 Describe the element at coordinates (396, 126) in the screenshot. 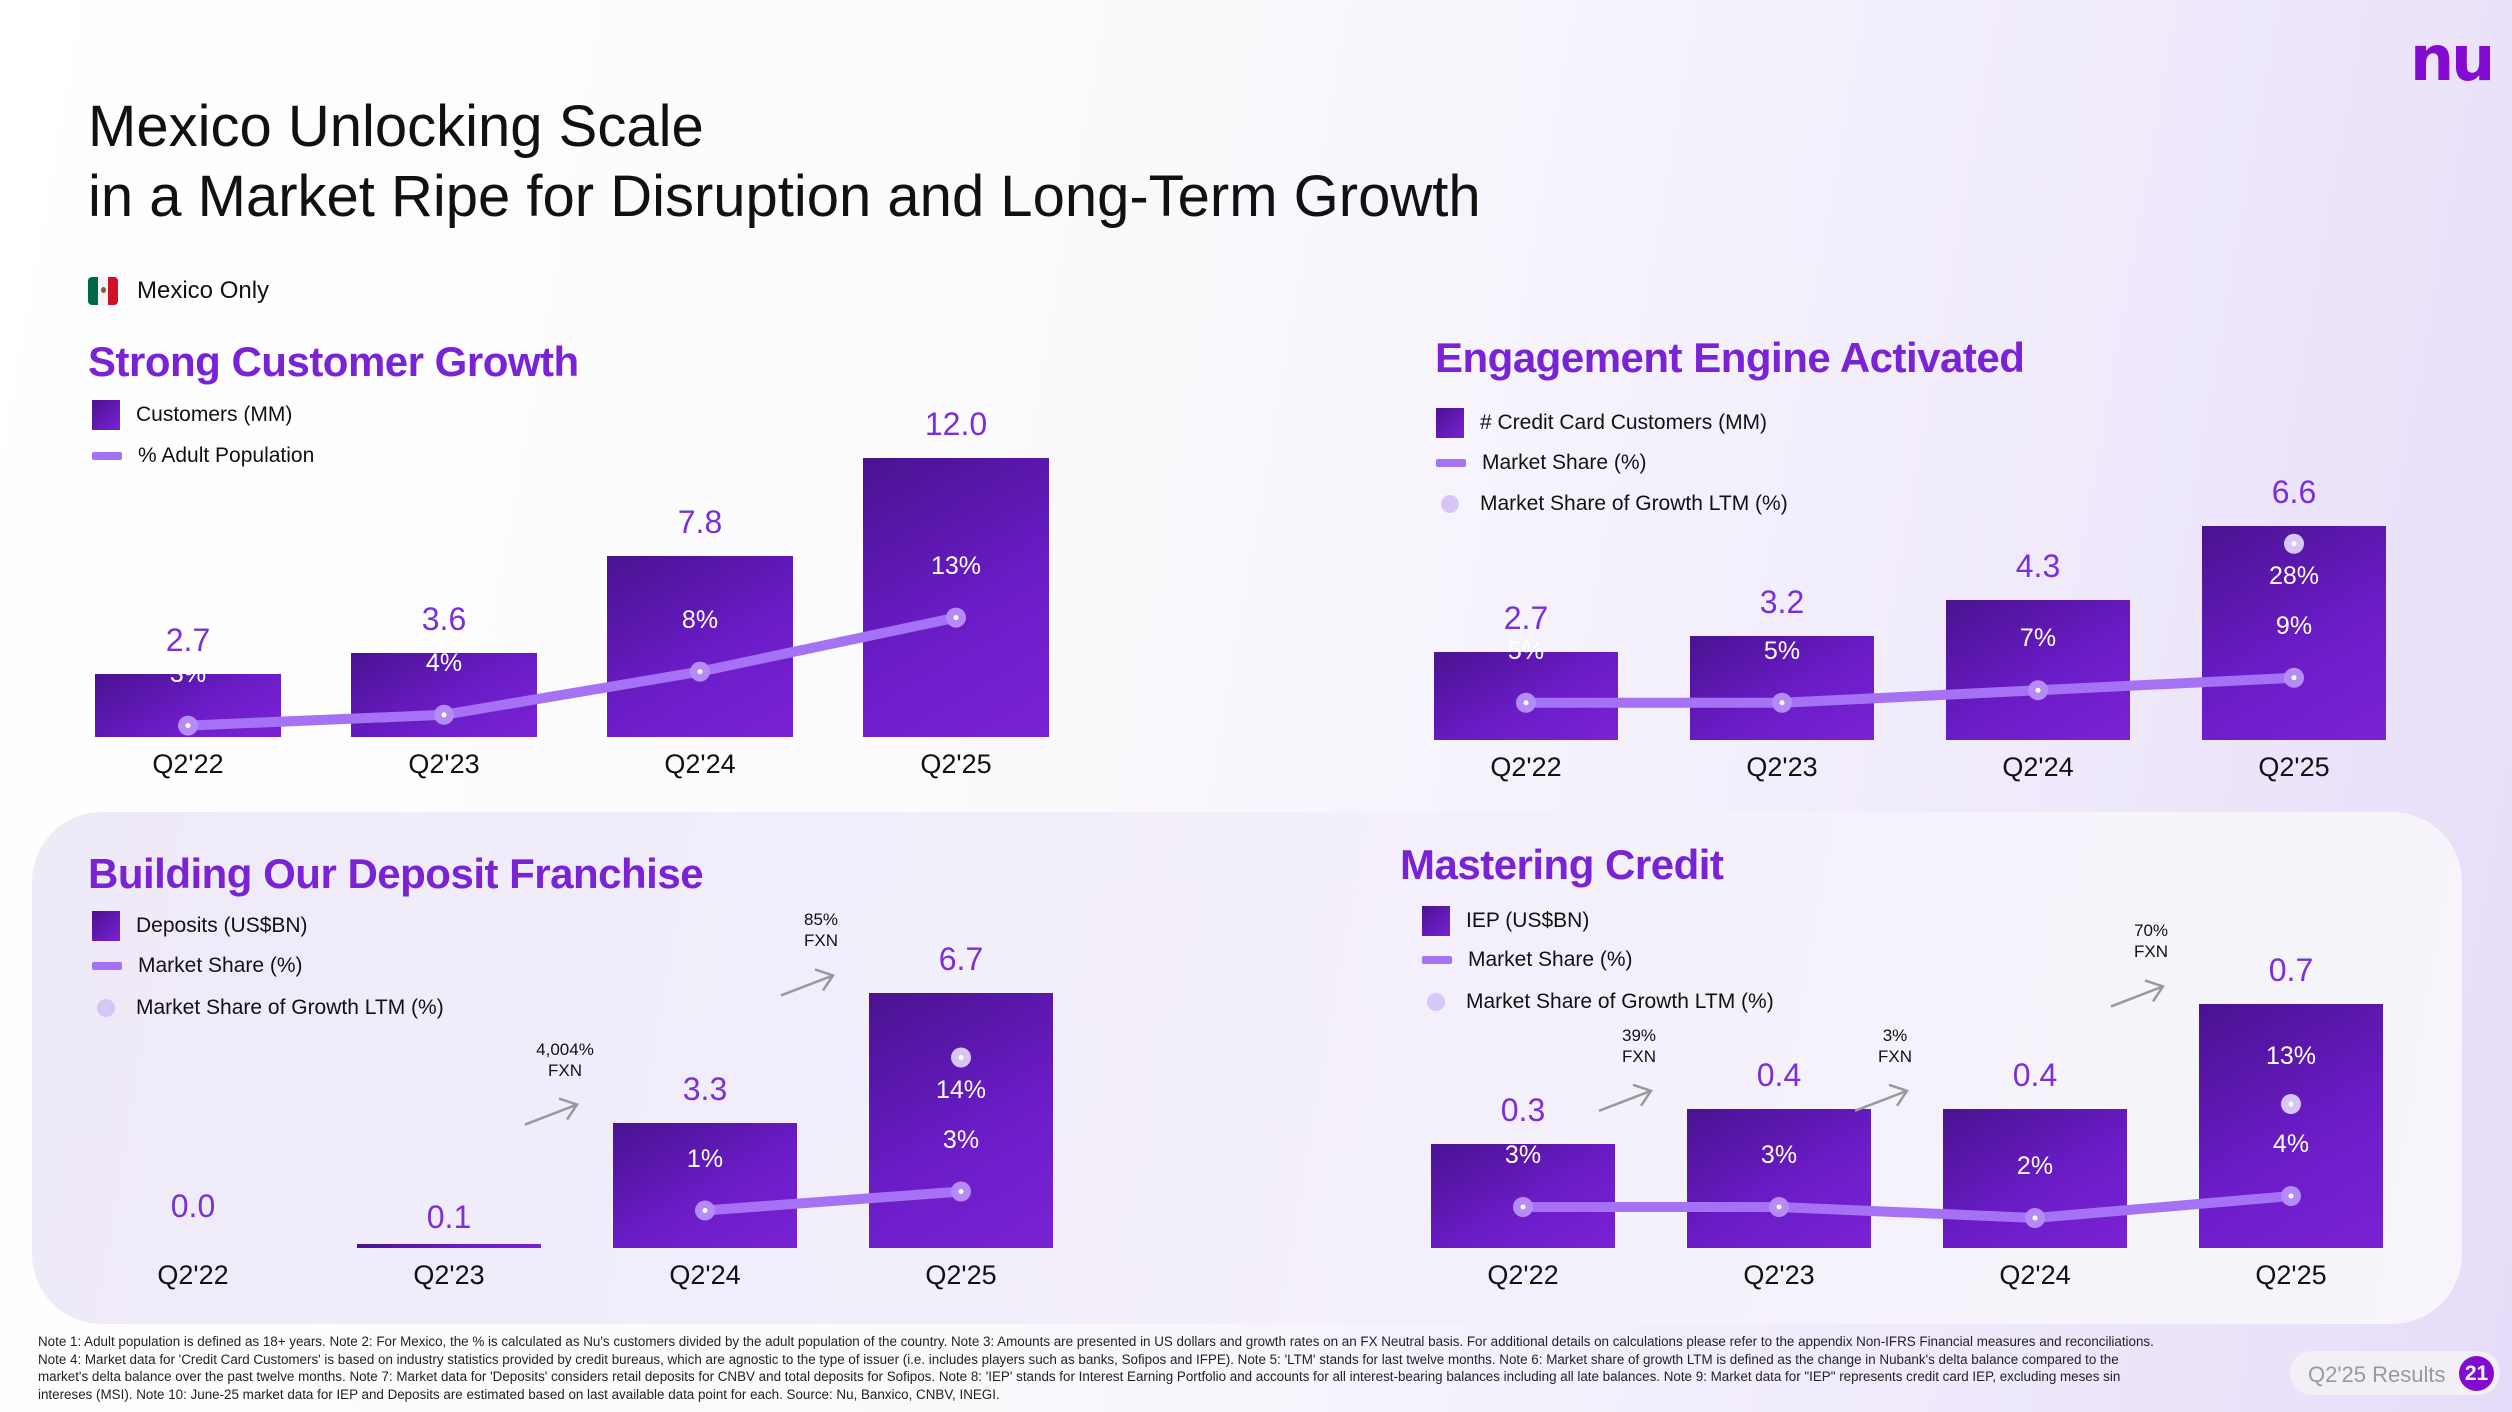

I see `title-line-1: Mexico Unlocking Scale` at that location.